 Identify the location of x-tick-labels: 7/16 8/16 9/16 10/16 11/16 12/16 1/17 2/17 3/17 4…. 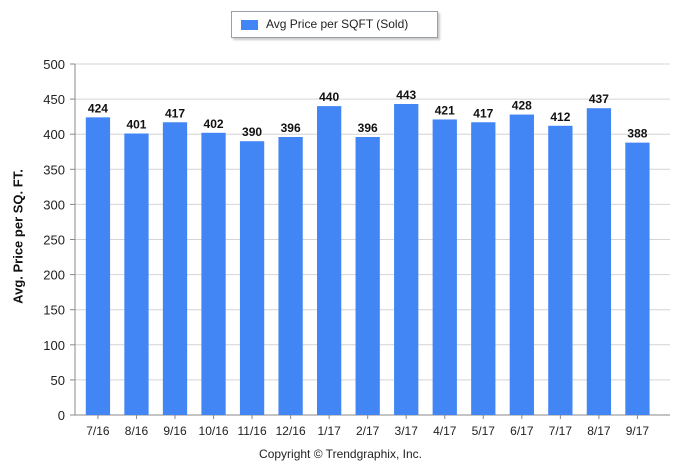
(367, 431).